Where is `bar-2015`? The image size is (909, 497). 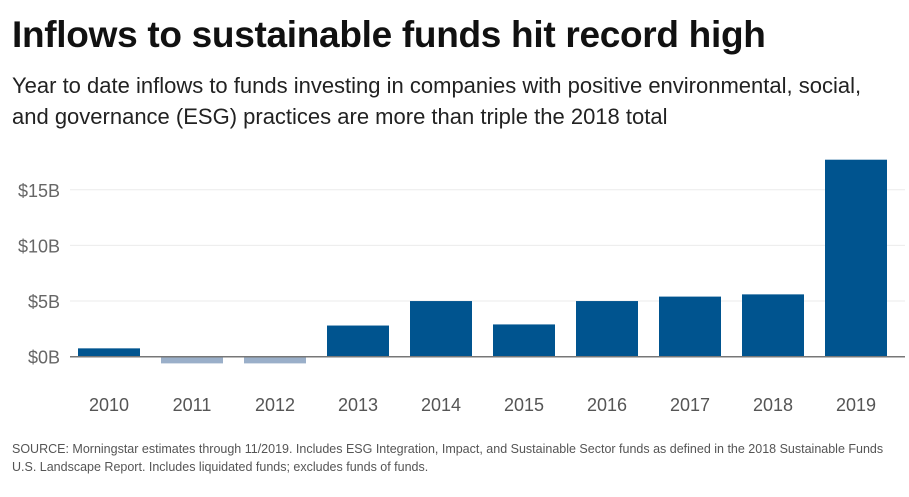
bar-2015 is located at coordinates (524, 340).